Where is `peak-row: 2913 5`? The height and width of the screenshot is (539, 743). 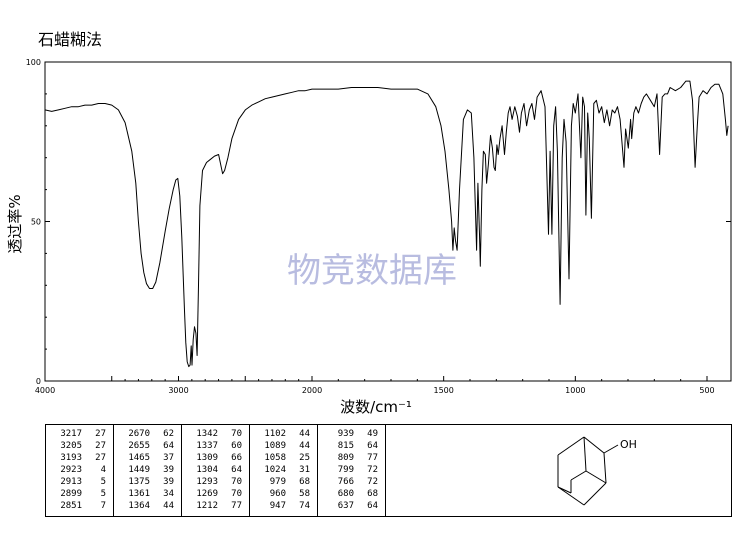 peak-row: 2913 5 is located at coordinates (79, 482).